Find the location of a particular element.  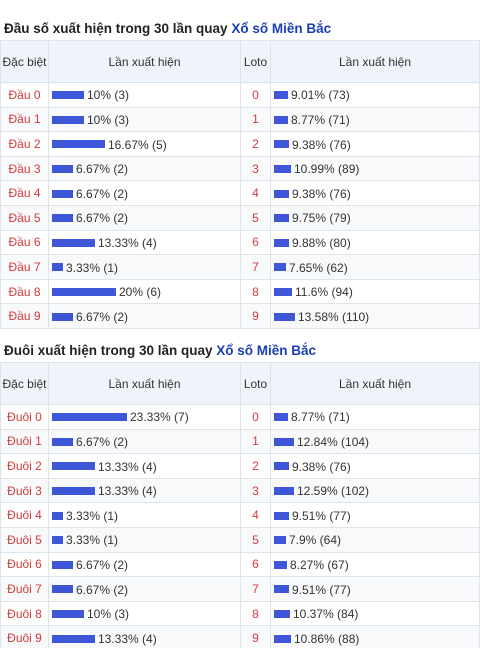

row-loto-cell: 10.37% (84) is located at coordinates (375, 613).